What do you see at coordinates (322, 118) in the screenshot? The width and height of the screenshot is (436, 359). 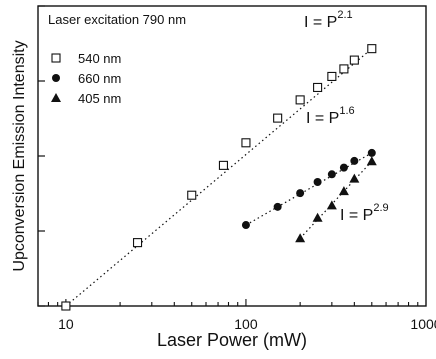 I see `fit-label-660-base: I = P` at bounding box center [322, 118].